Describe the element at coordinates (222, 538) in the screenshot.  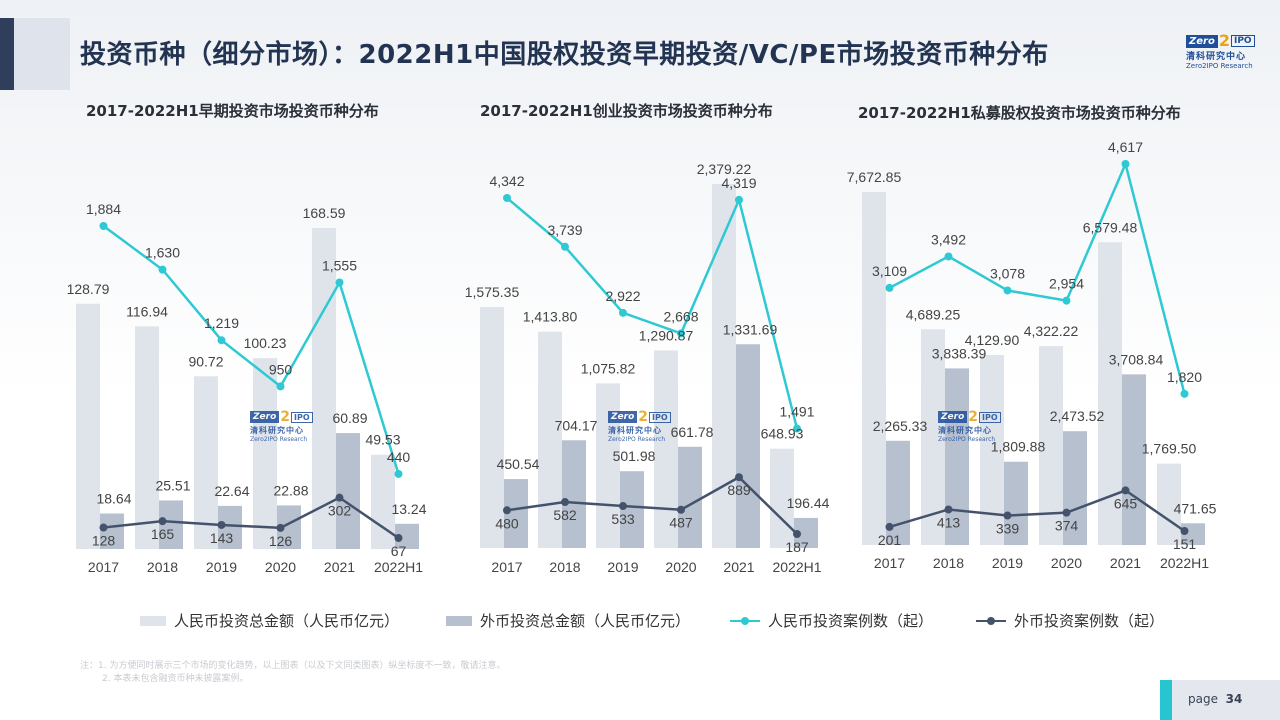
I see `label-fx-cases: 143` at that location.